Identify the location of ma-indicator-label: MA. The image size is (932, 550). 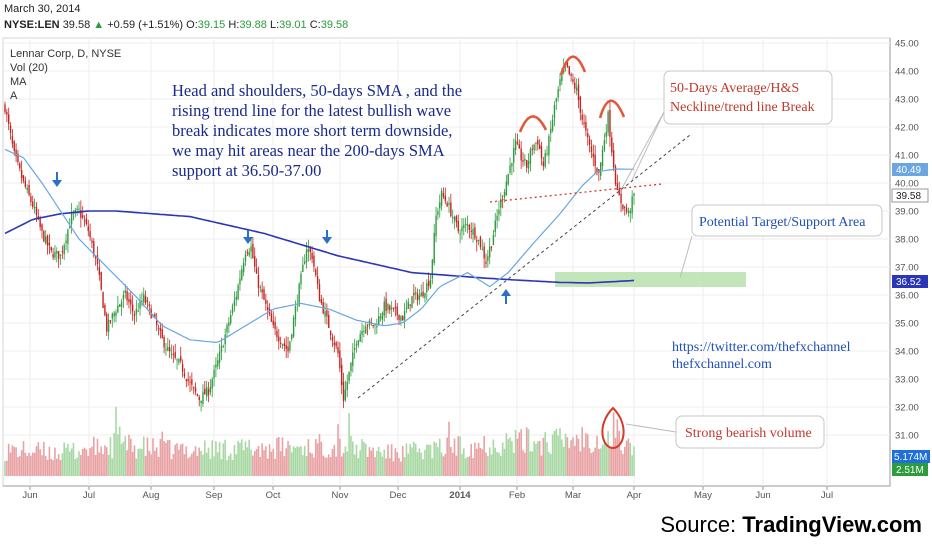
(18, 82).